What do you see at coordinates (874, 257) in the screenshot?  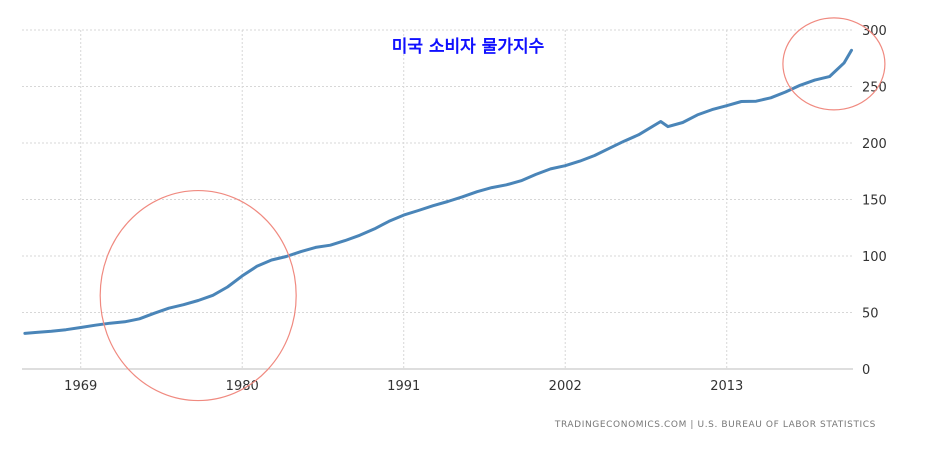 I see `y-tick-label: 100` at bounding box center [874, 257].